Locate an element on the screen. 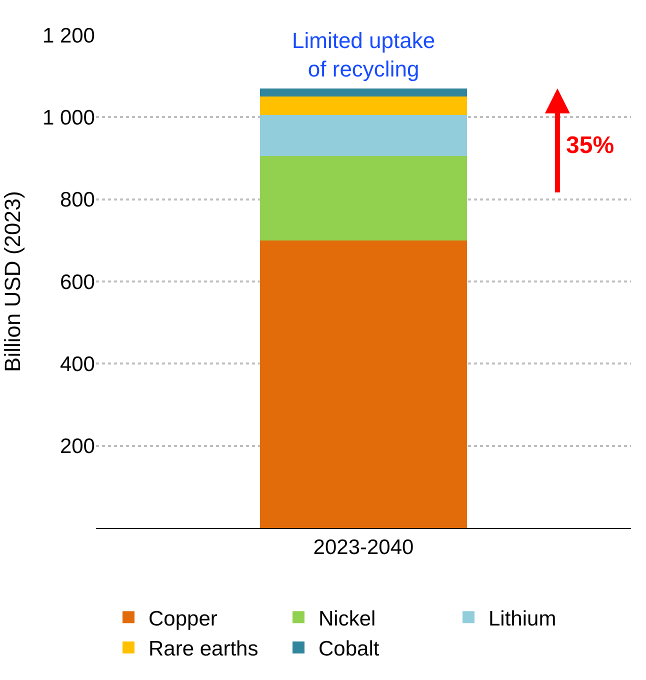 This screenshot has width=646, height=680. x-tick-label: 2023-2040 is located at coordinates (363, 548).